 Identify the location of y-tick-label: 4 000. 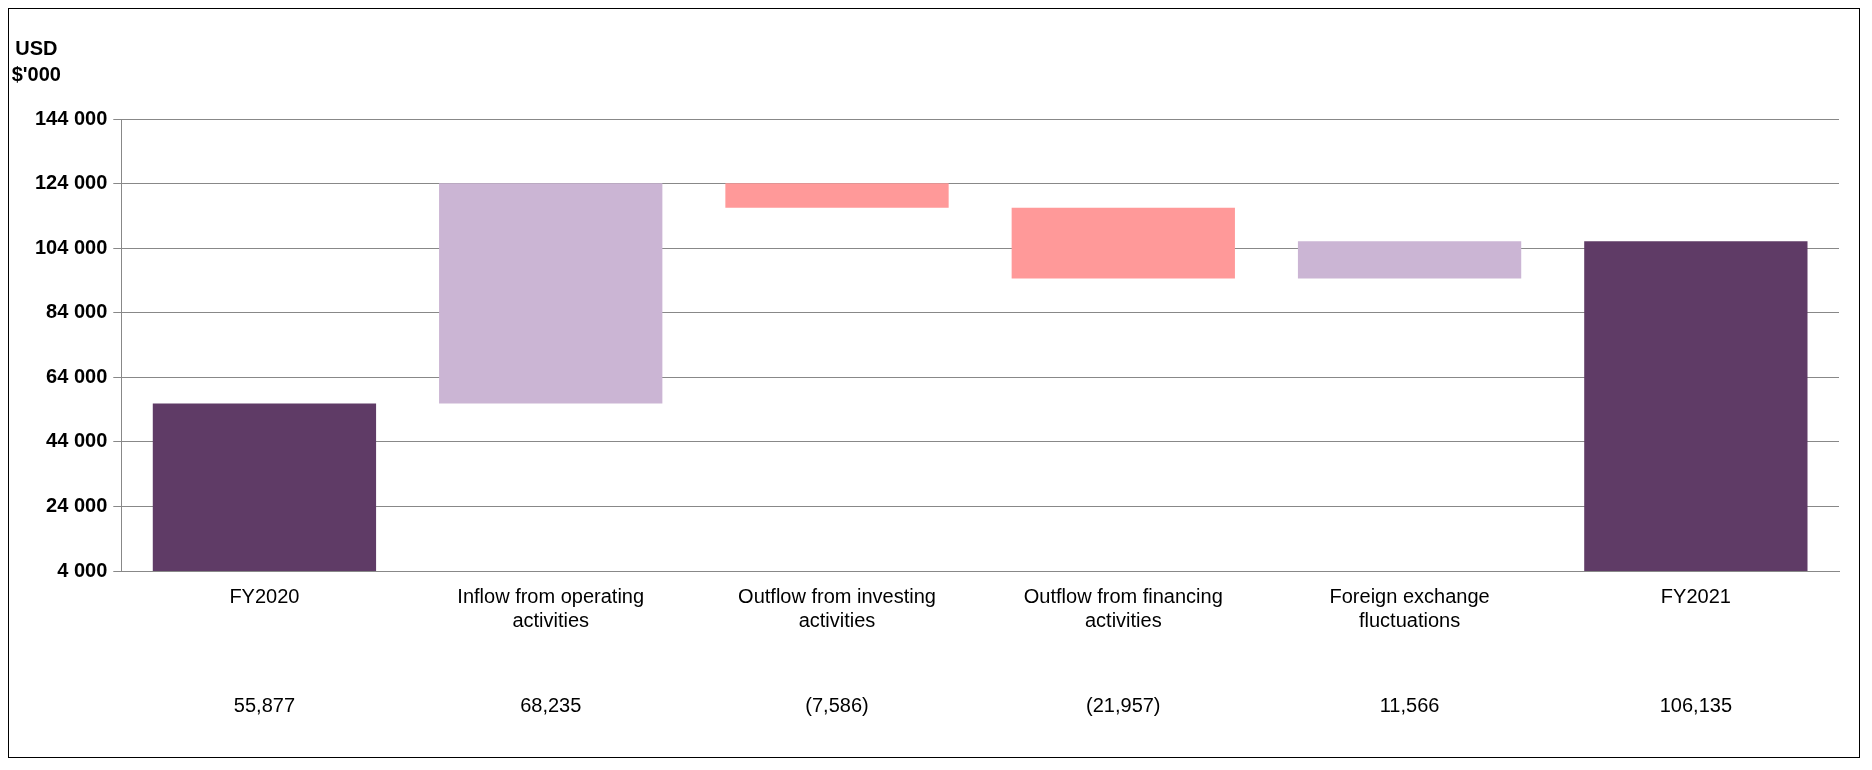
(82, 569).